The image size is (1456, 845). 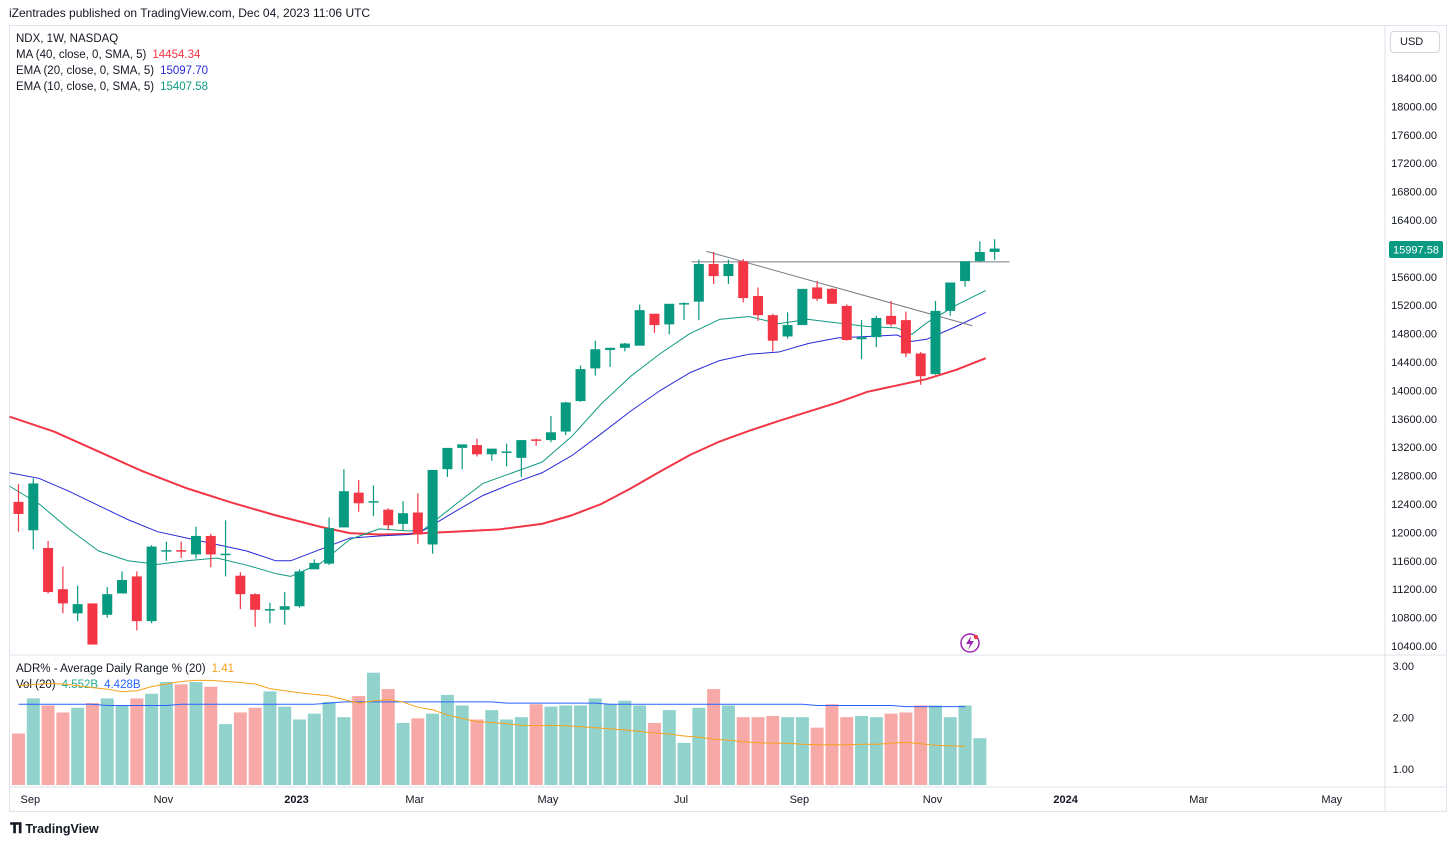 I want to click on vol-value-1: 4.552B, so click(x=80, y=685).